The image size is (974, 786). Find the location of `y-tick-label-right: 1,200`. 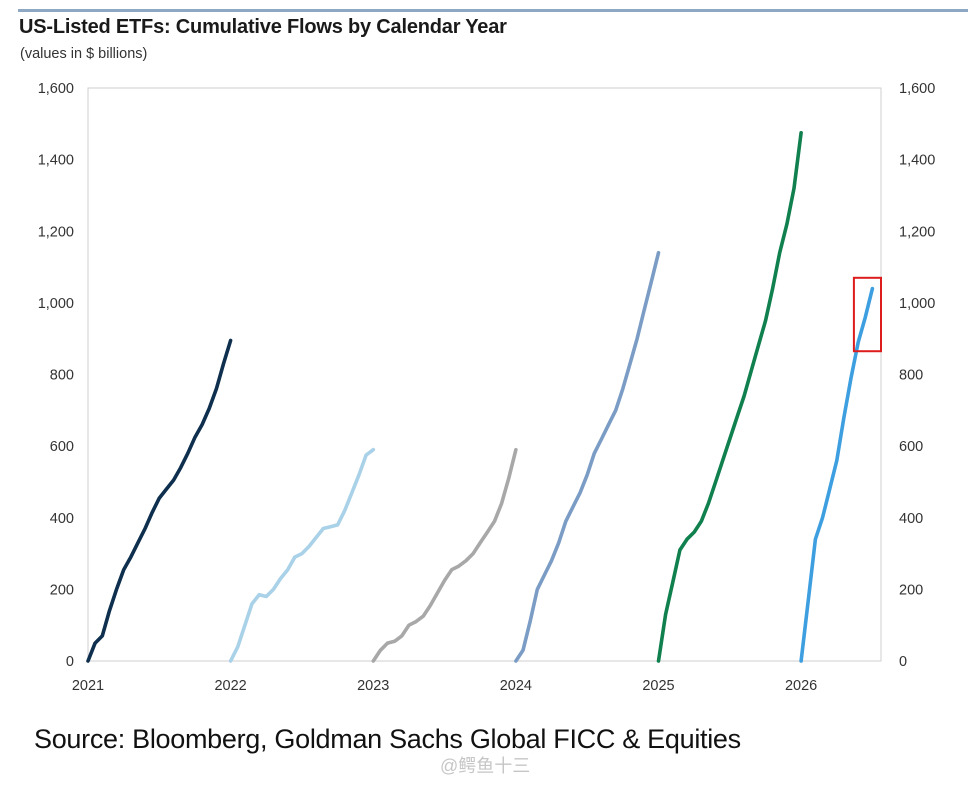

y-tick-label-right: 1,200 is located at coordinates (917, 232).